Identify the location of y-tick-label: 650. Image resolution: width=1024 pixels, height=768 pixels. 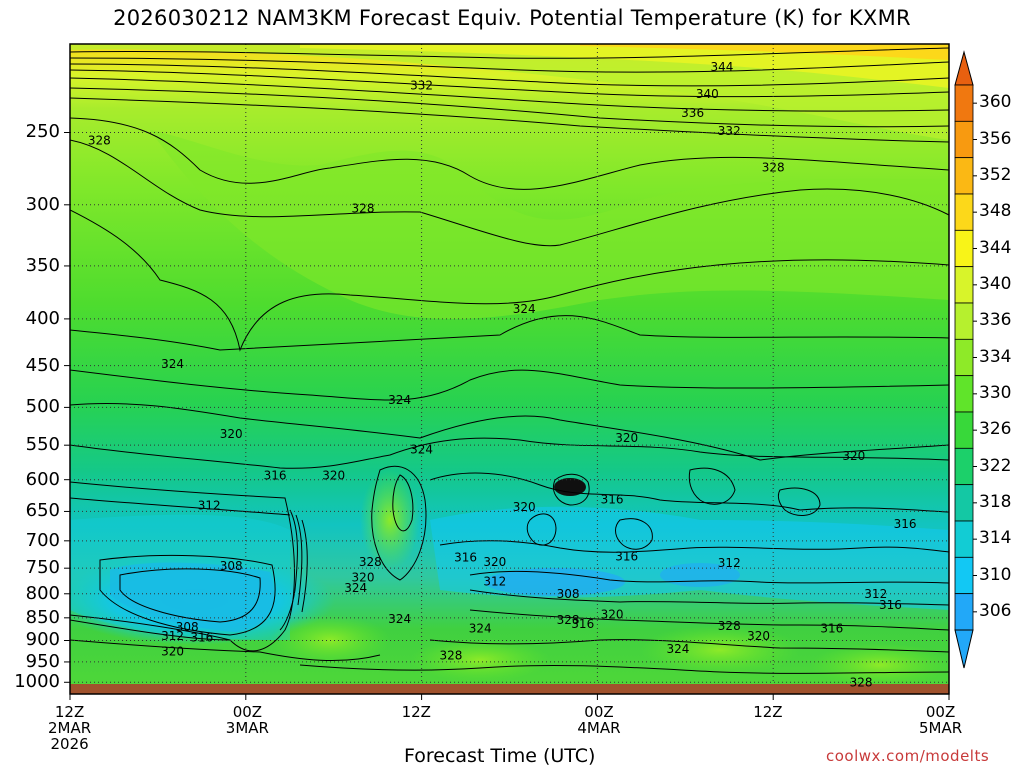
(42, 511).